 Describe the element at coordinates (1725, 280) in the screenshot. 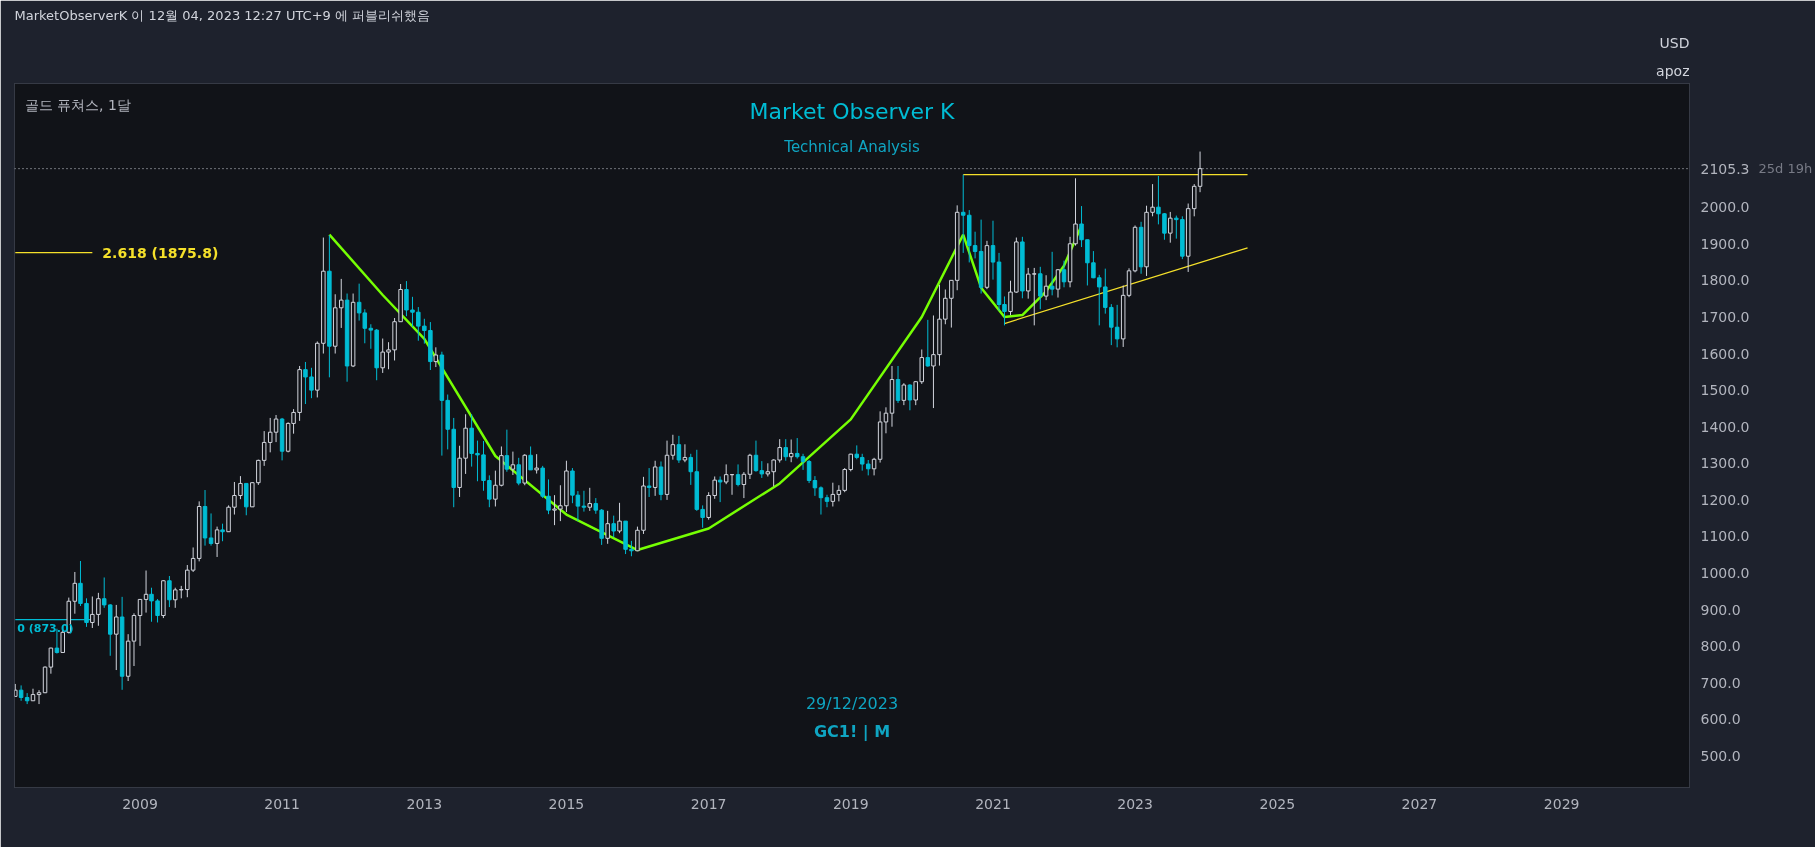

I see `y-tick-label: 1800.0` at that location.